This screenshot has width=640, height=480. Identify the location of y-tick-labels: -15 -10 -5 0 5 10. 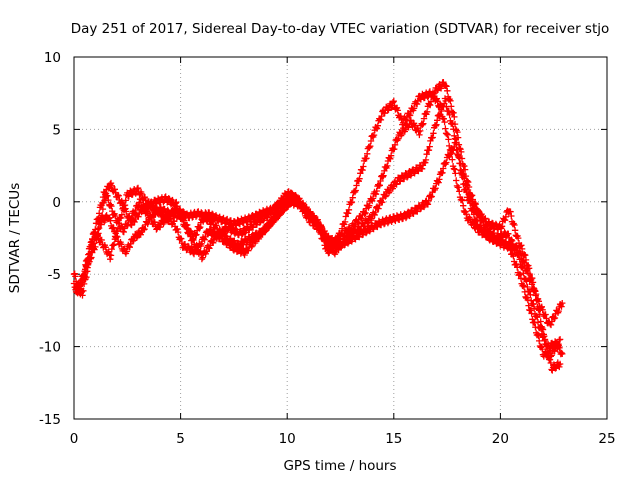
(50, 239).